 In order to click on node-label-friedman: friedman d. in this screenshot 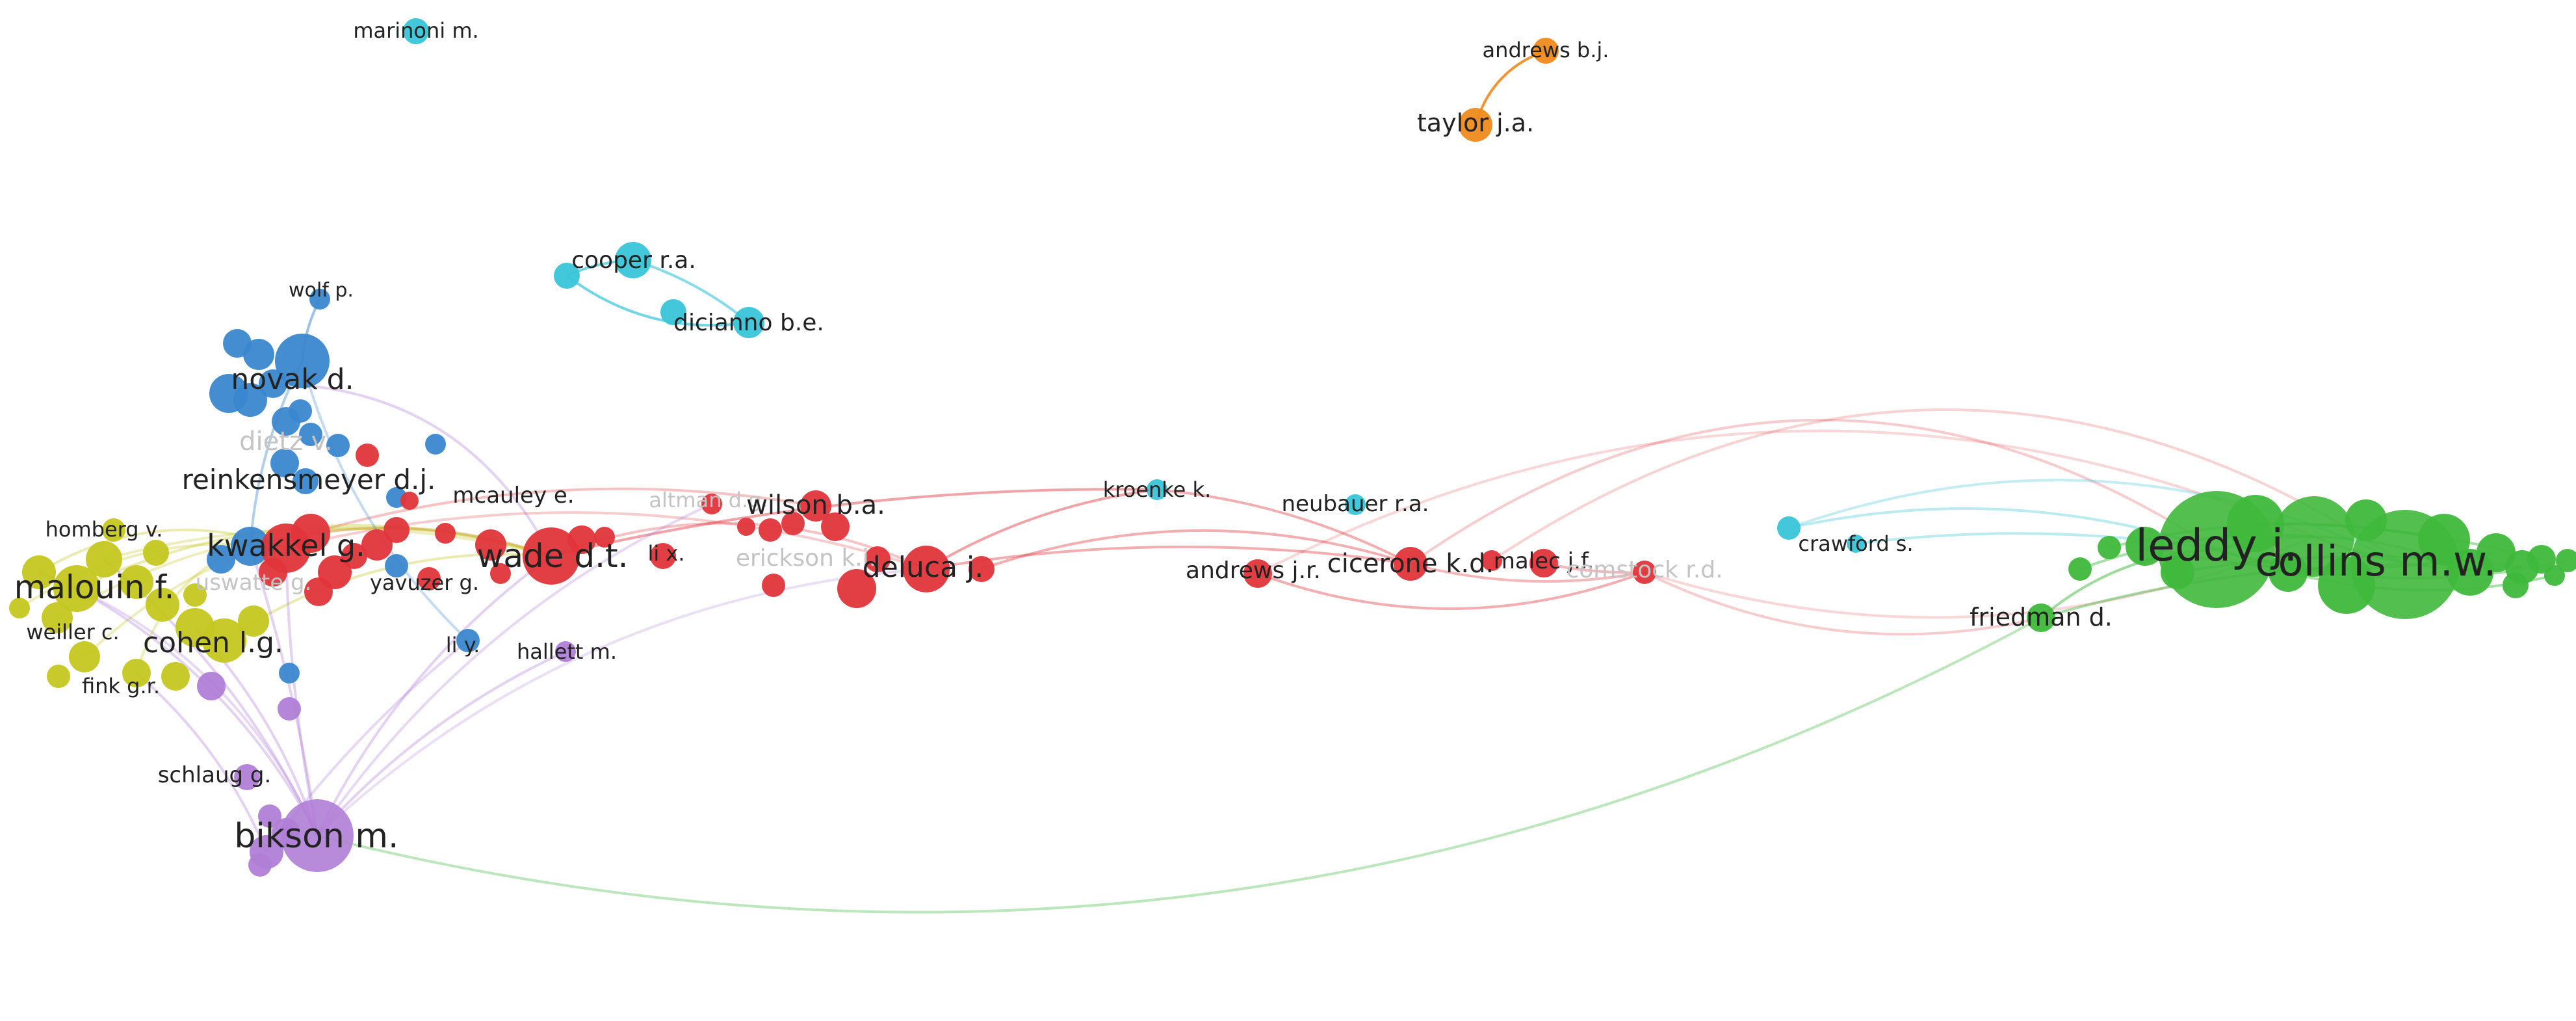, I will do `click(2041, 617)`.